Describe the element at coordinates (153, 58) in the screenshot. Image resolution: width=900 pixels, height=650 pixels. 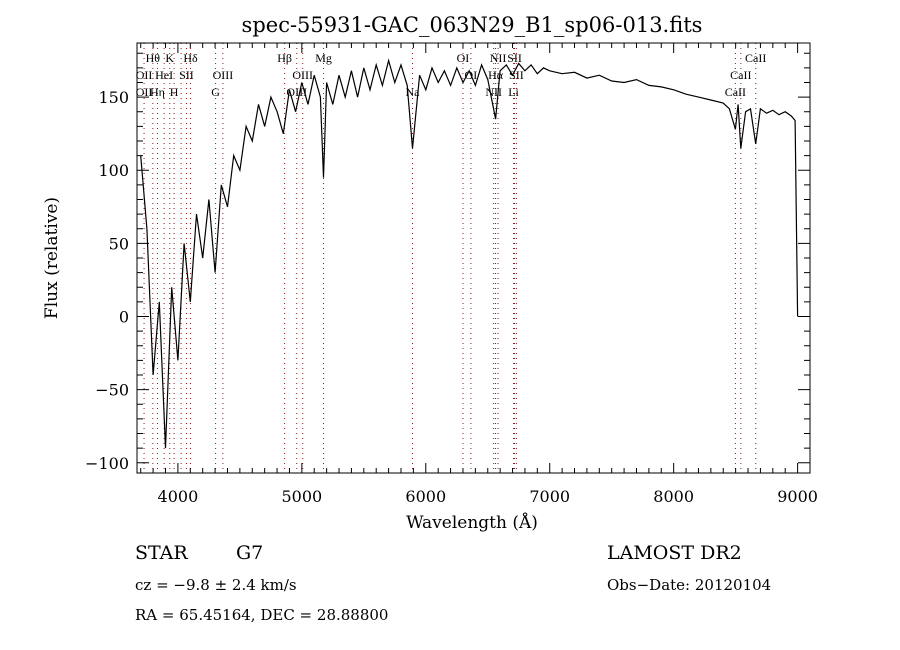
I see `line-label: Hθ` at that location.